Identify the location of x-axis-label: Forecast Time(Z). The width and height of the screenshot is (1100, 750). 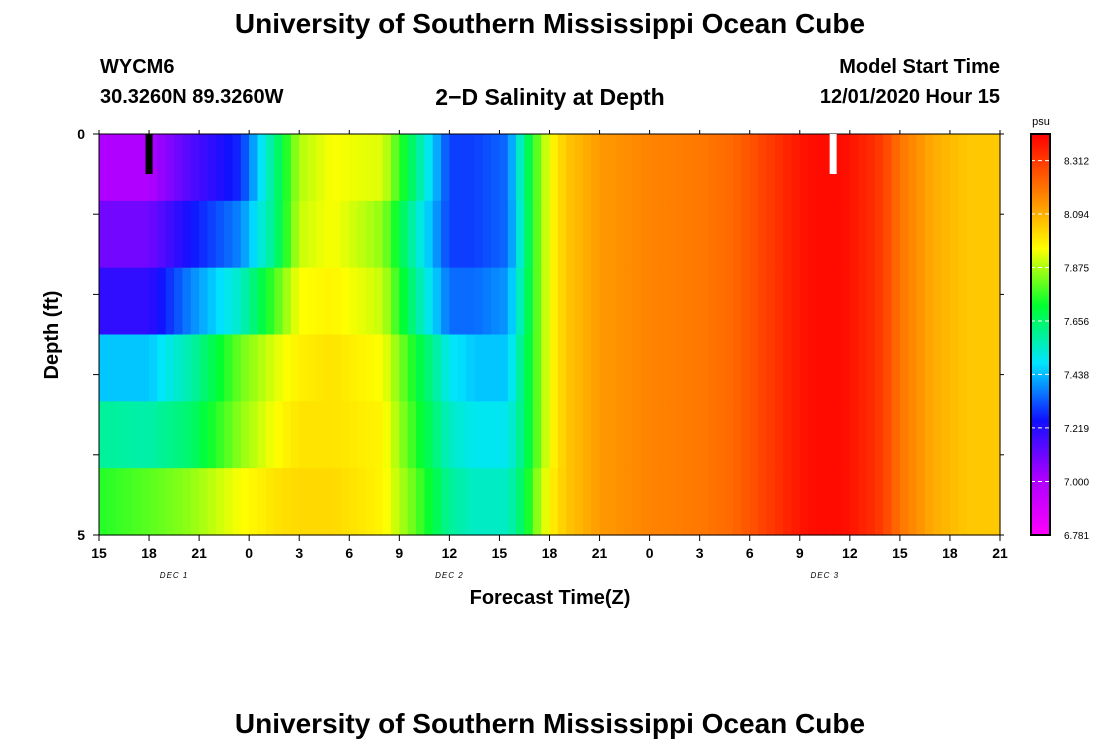
(550, 598).